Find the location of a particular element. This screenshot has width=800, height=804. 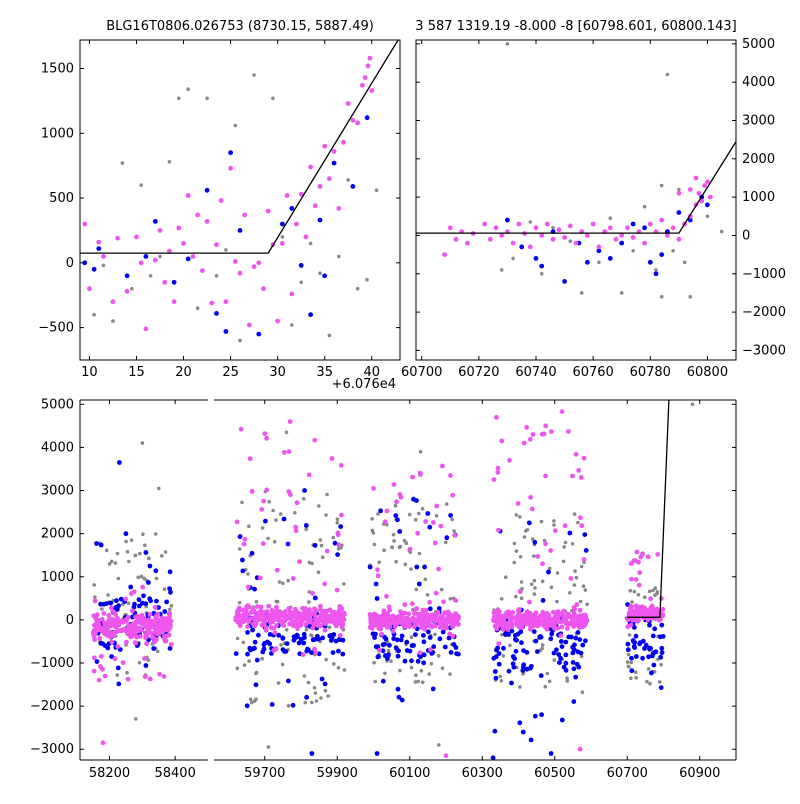

panel3-model-line is located at coordinates (648, 509).